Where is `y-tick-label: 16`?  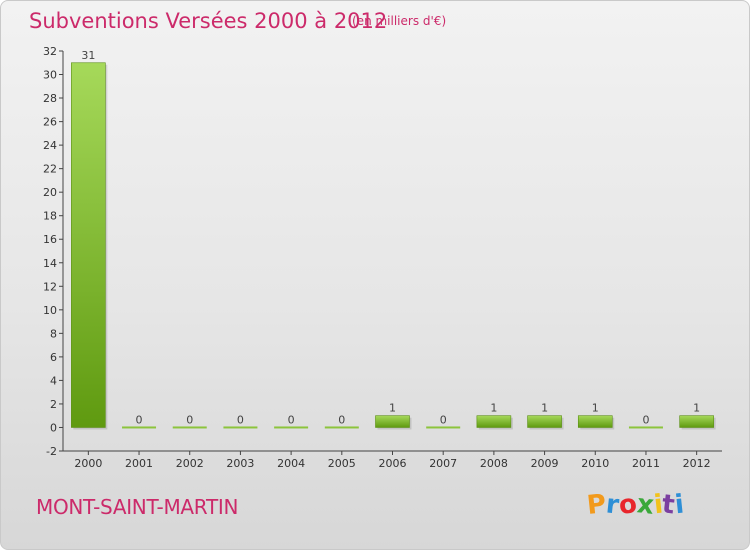
y-tick-label: 16 is located at coordinates (50, 239).